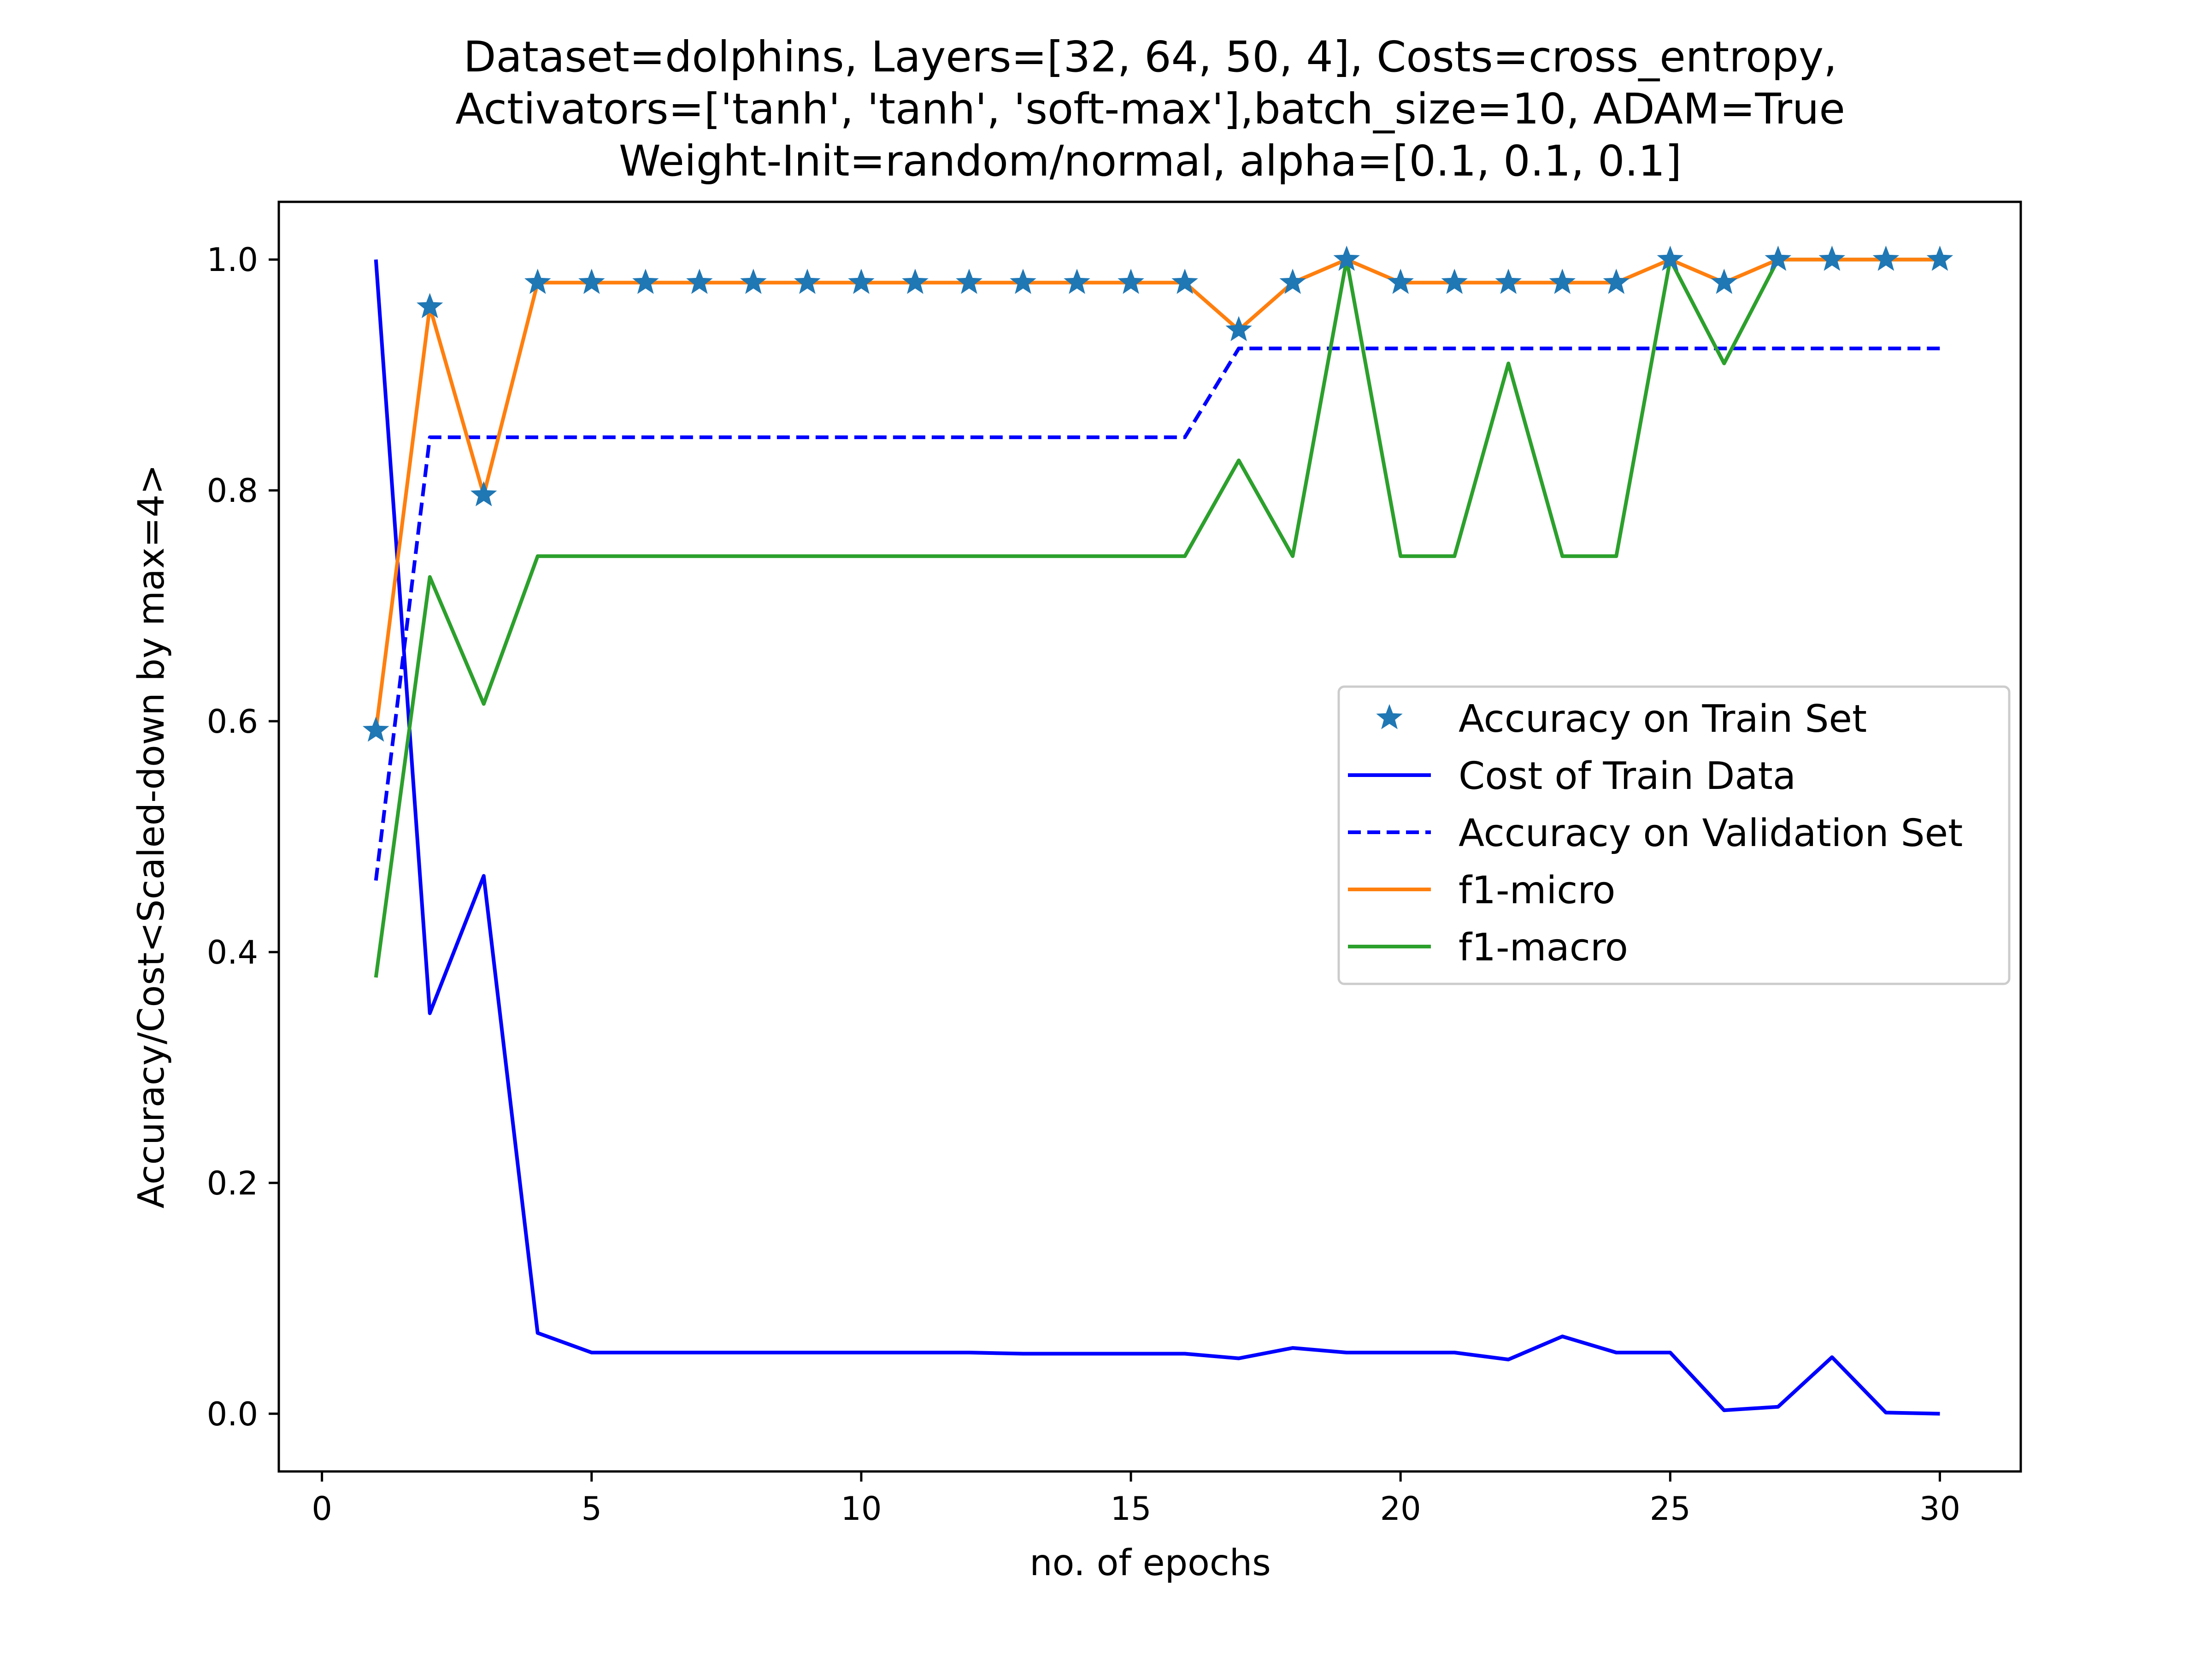 The height and width of the screenshot is (1659, 2212). What do you see at coordinates (1537, 890) in the screenshot?
I see `legend-label-f1-micro: f1-micro` at bounding box center [1537, 890].